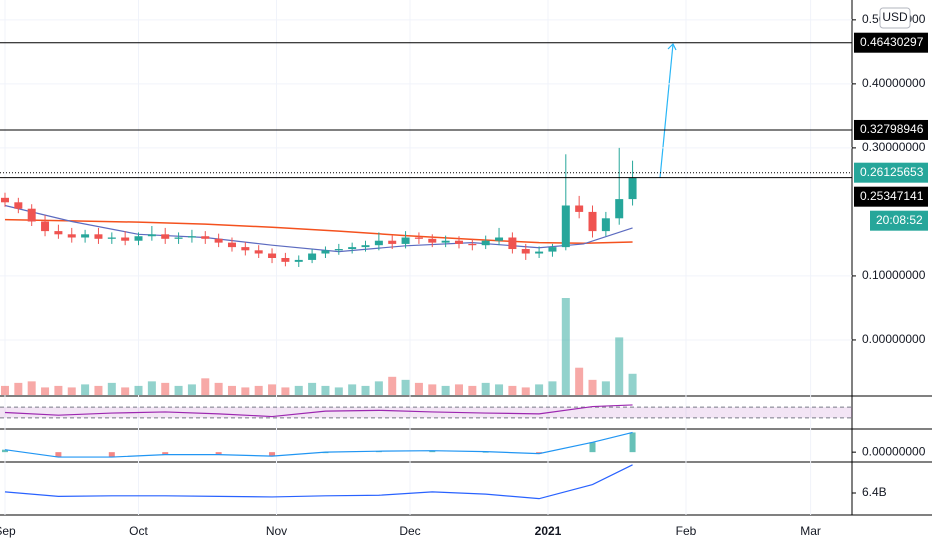 The height and width of the screenshot is (555, 932). I want to click on x-tick-label: Nov, so click(276, 531).